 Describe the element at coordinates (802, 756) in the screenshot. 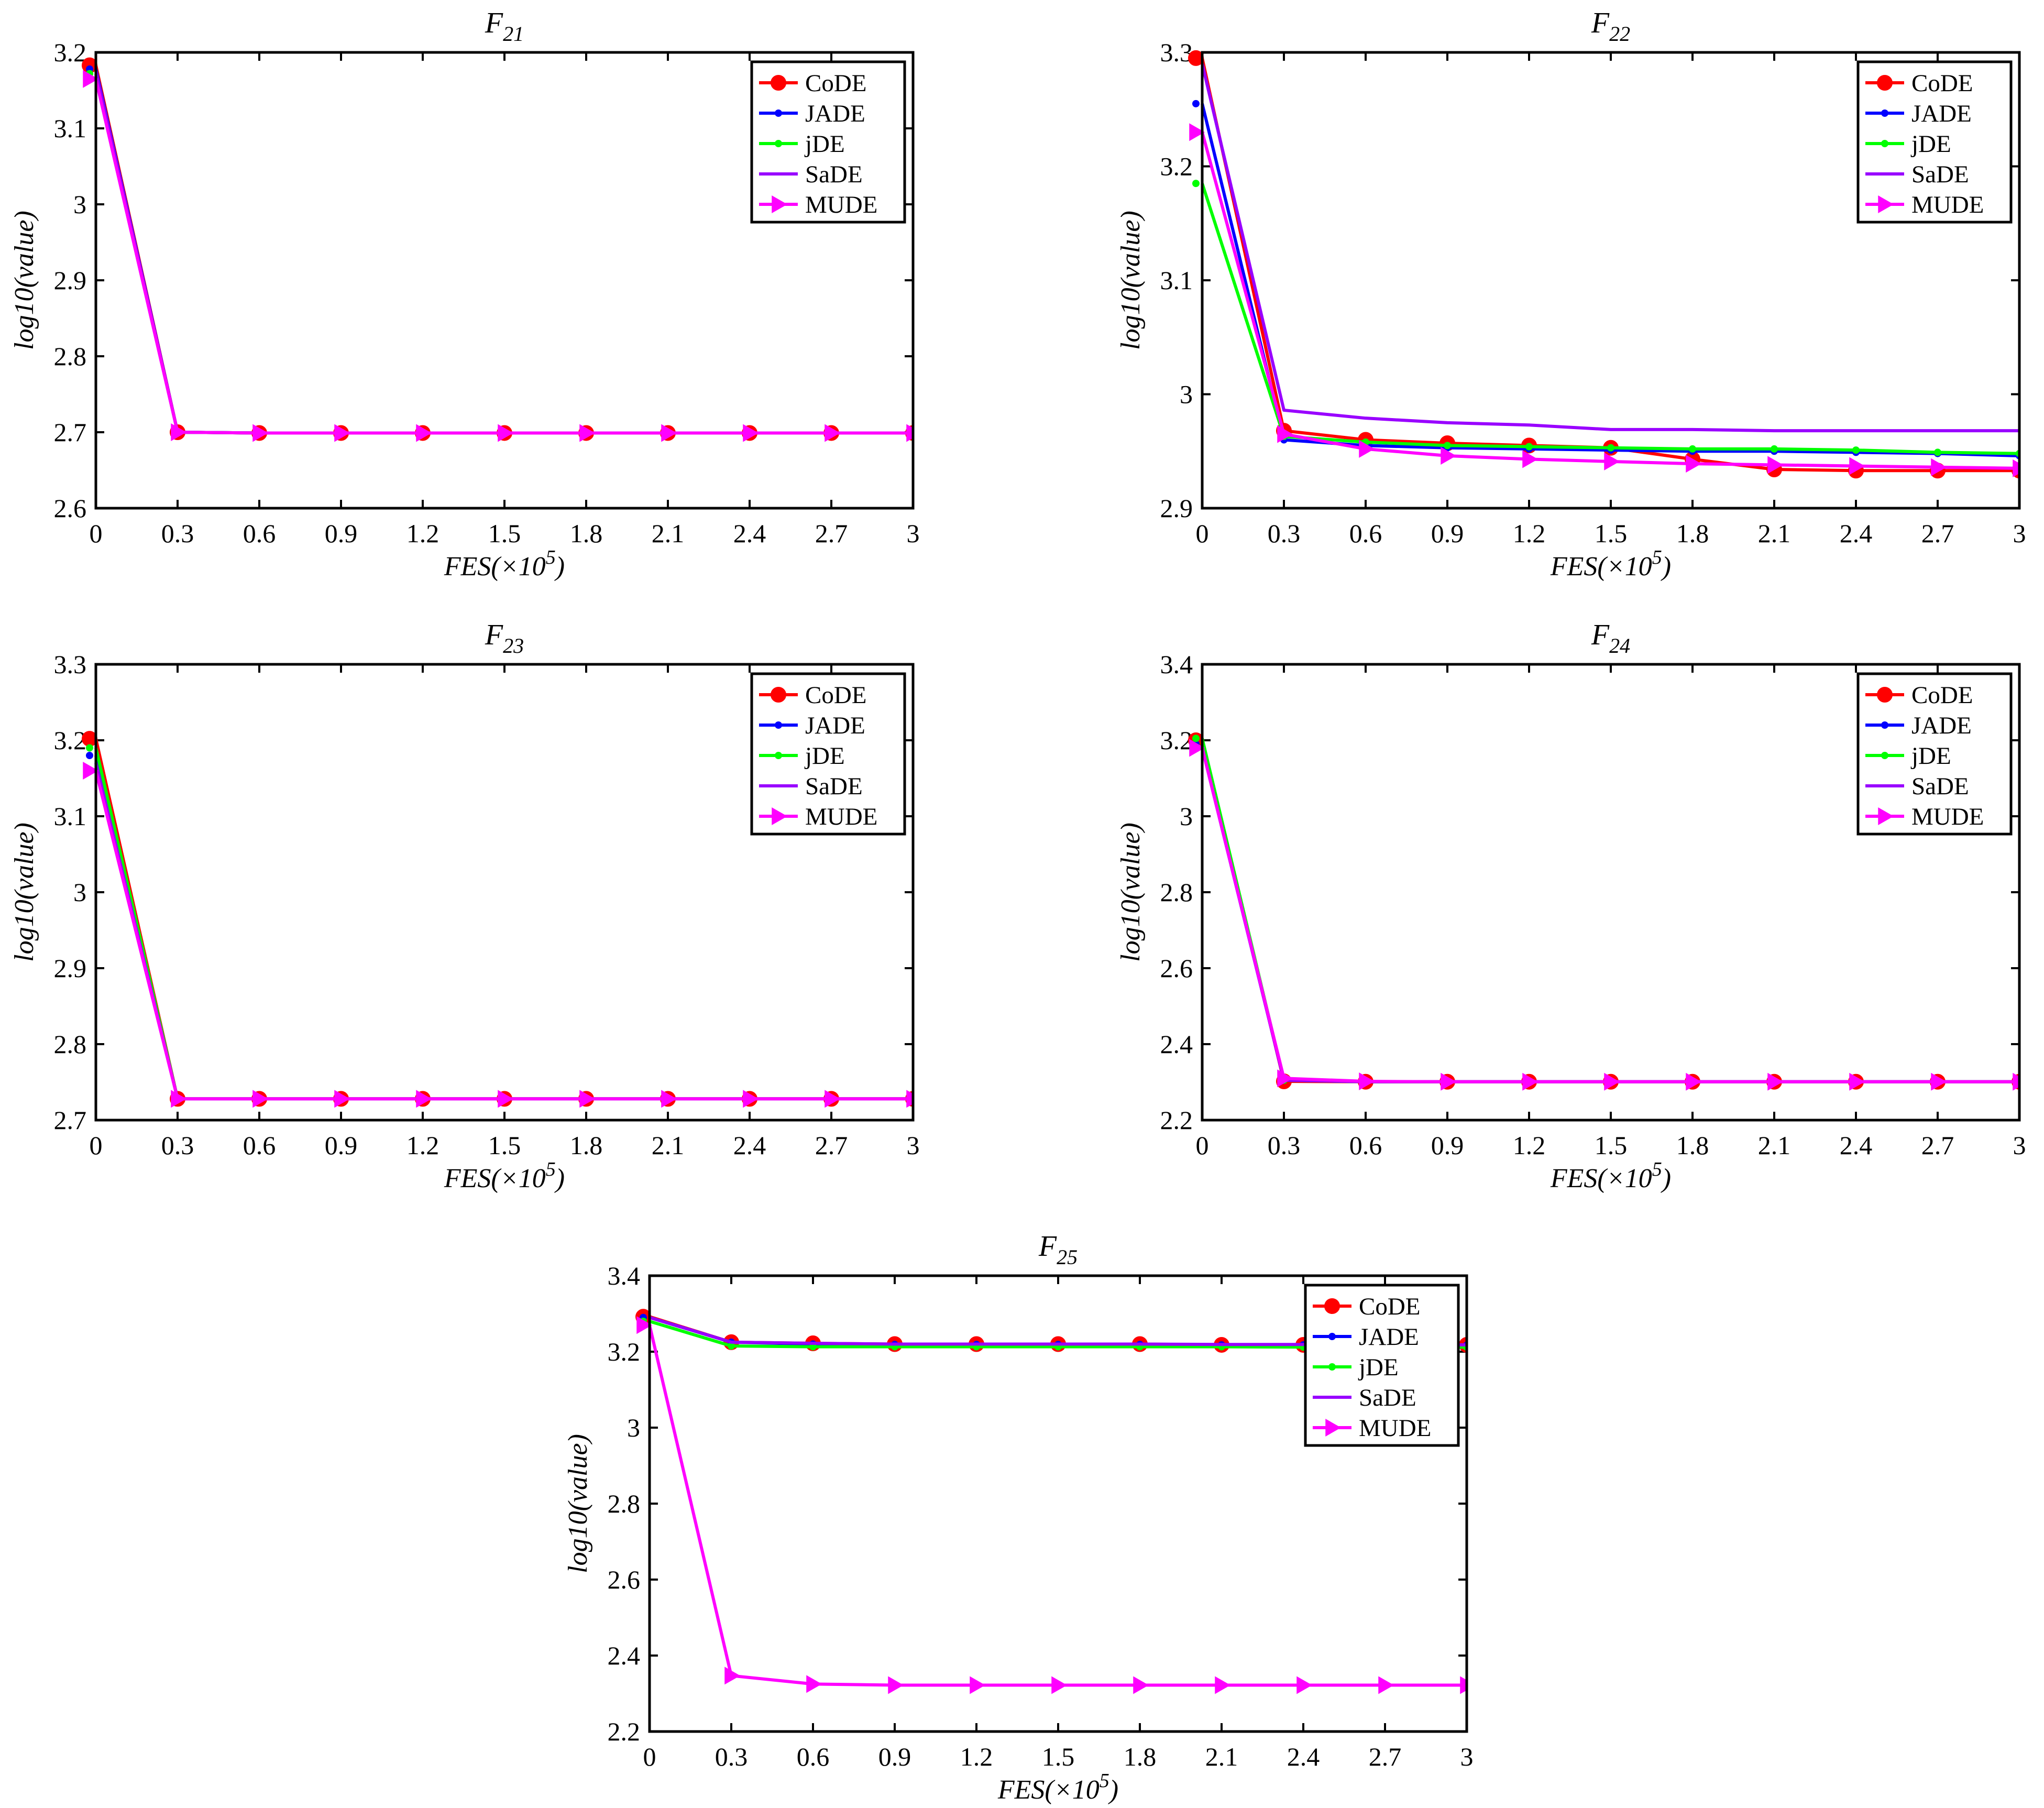

I see `legend-item-jde: jDE` at that location.